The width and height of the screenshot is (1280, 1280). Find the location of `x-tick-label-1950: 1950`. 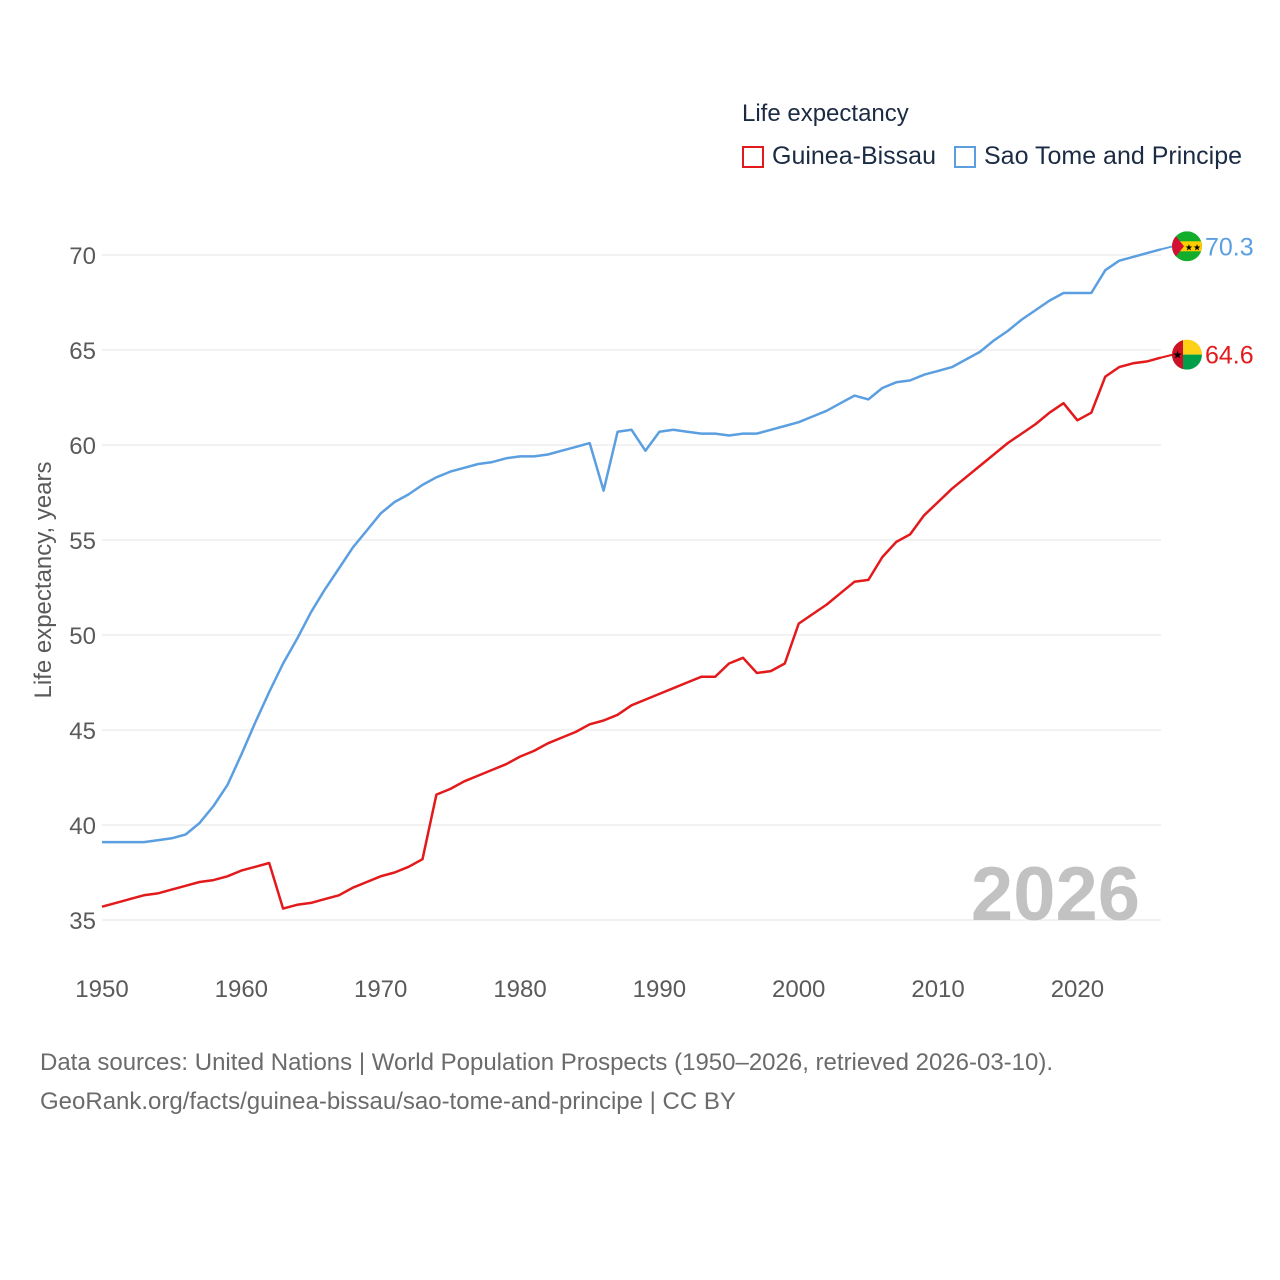

x-tick-label-1950: 1950 is located at coordinates (101, 989).